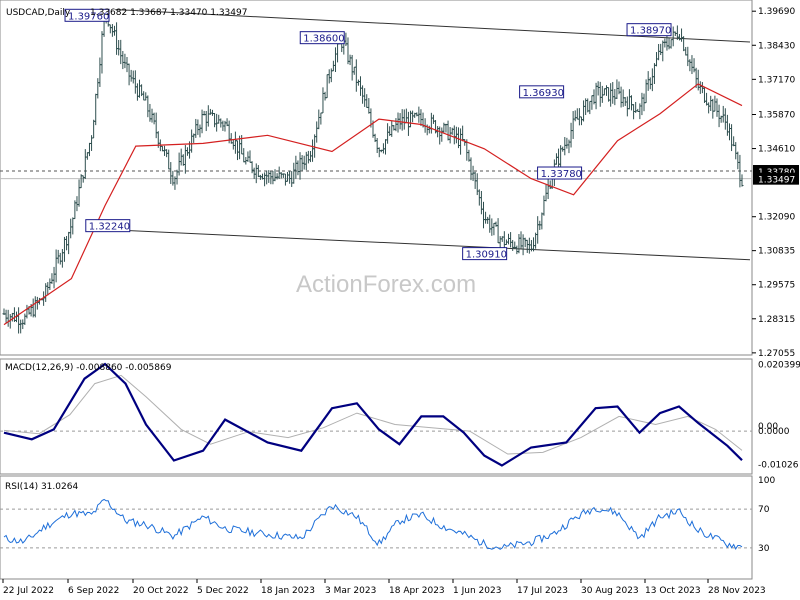  What do you see at coordinates (109, 227) in the screenshot?
I see `price-label-text: 1.32240` at bounding box center [109, 227].